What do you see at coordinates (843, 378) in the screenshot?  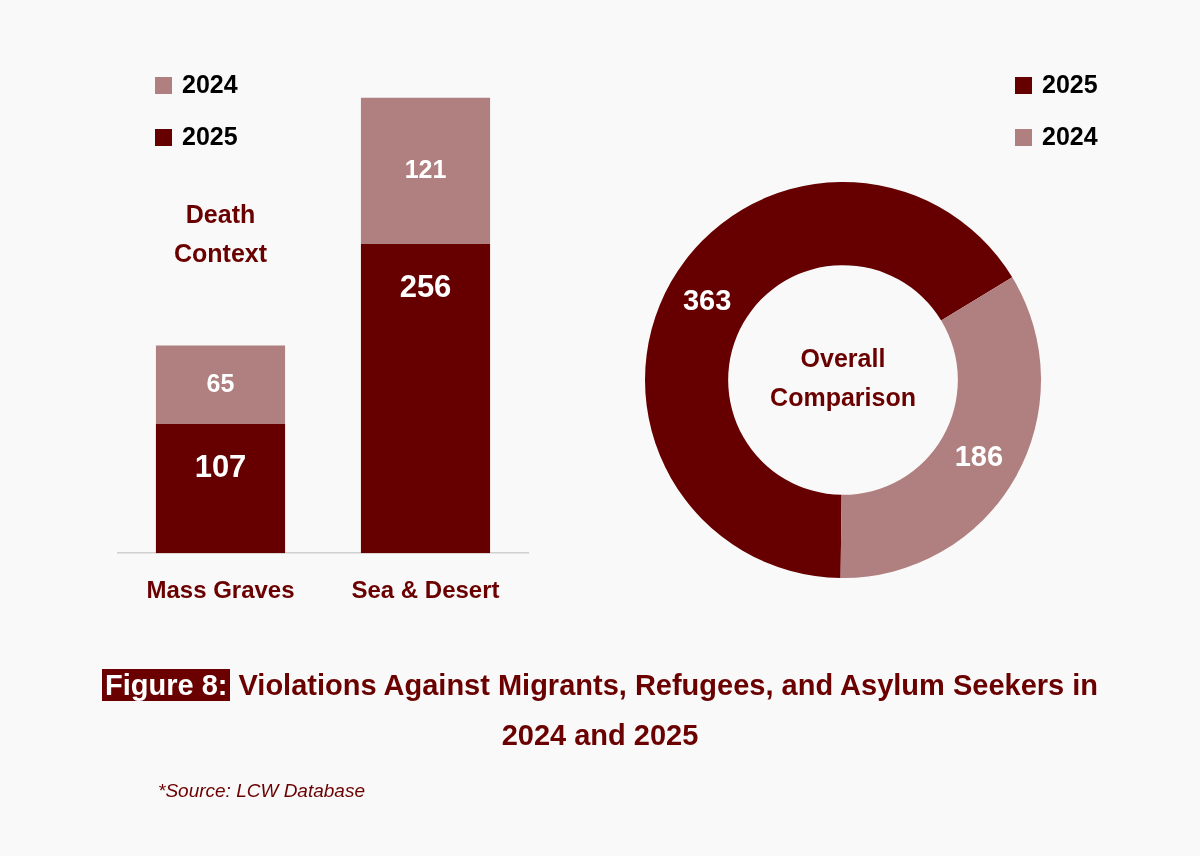 I see `text: Overall Comparison` at bounding box center [843, 378].